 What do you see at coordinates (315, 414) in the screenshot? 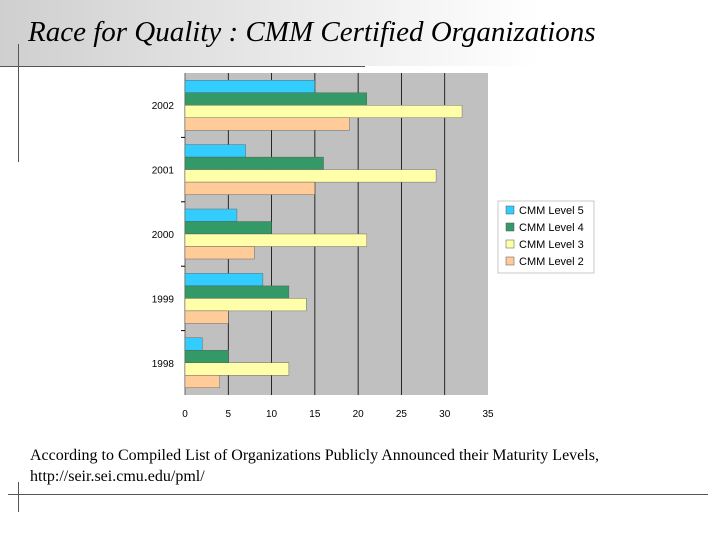
I see `x-tick-label: 15` at bounding box center [315, 414].